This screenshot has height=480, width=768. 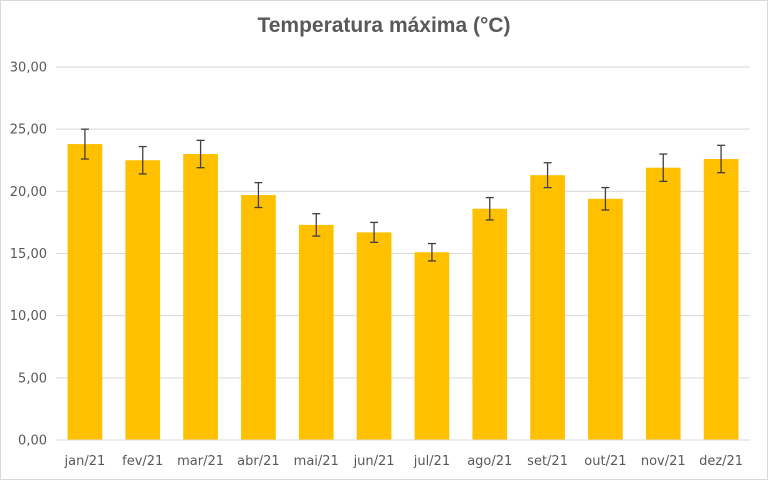 I want to click on y-tick-label: 20,00, so click(x=28, y=192).